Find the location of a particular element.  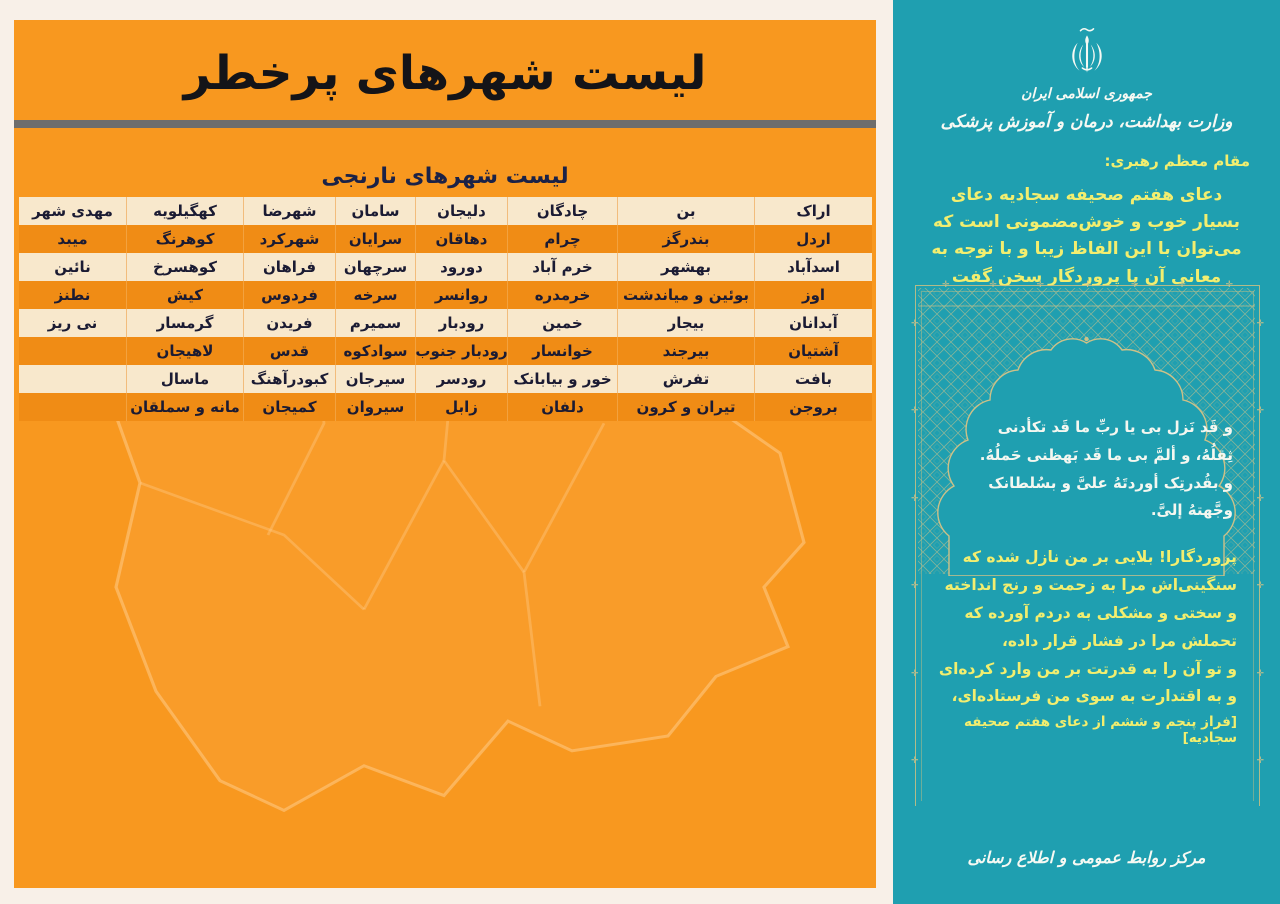

city-cell: لاهیجان is located at coordinates (185, 351).